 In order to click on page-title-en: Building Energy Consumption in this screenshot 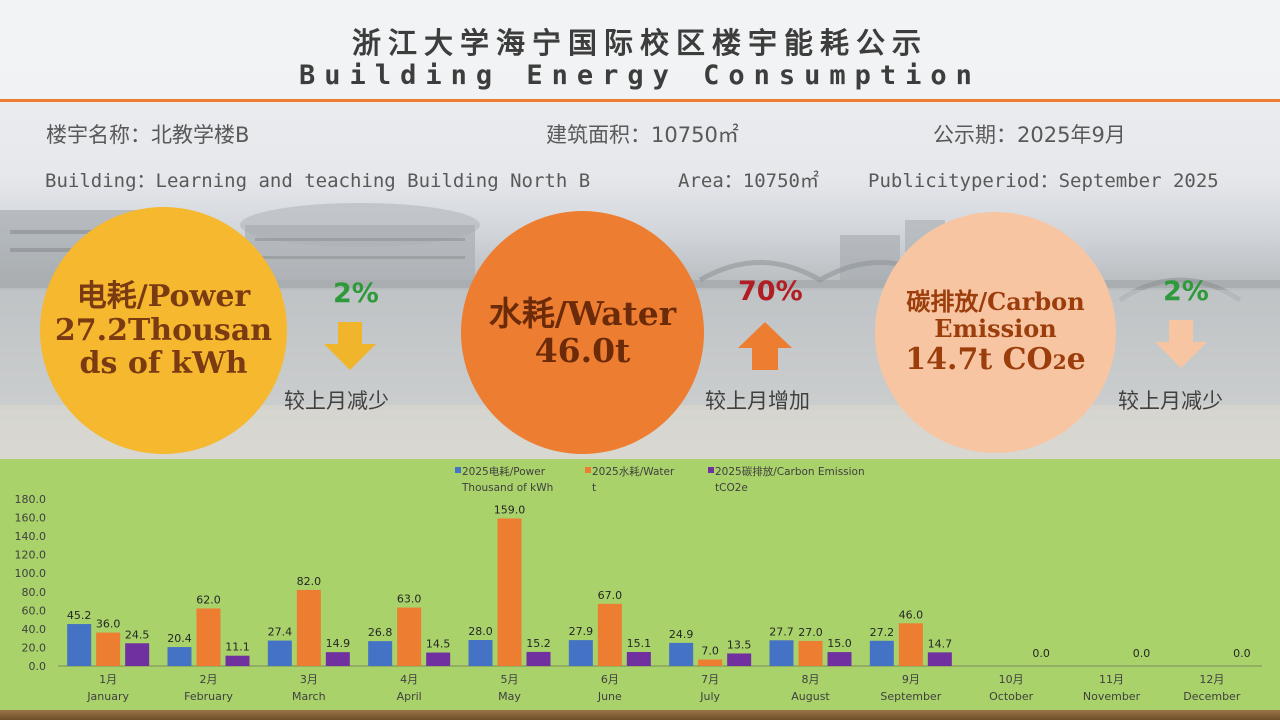, I will do `click(640, 75)`.